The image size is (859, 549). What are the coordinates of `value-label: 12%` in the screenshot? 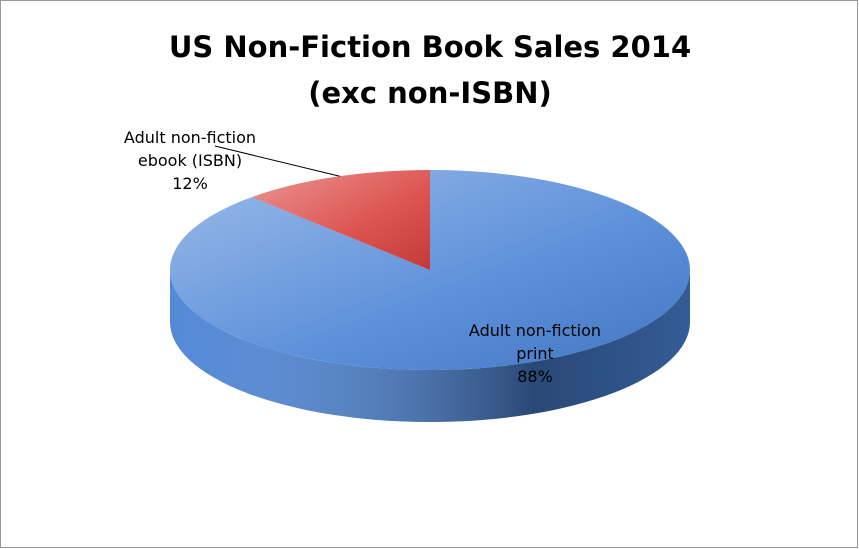 It's located at (190, 183).